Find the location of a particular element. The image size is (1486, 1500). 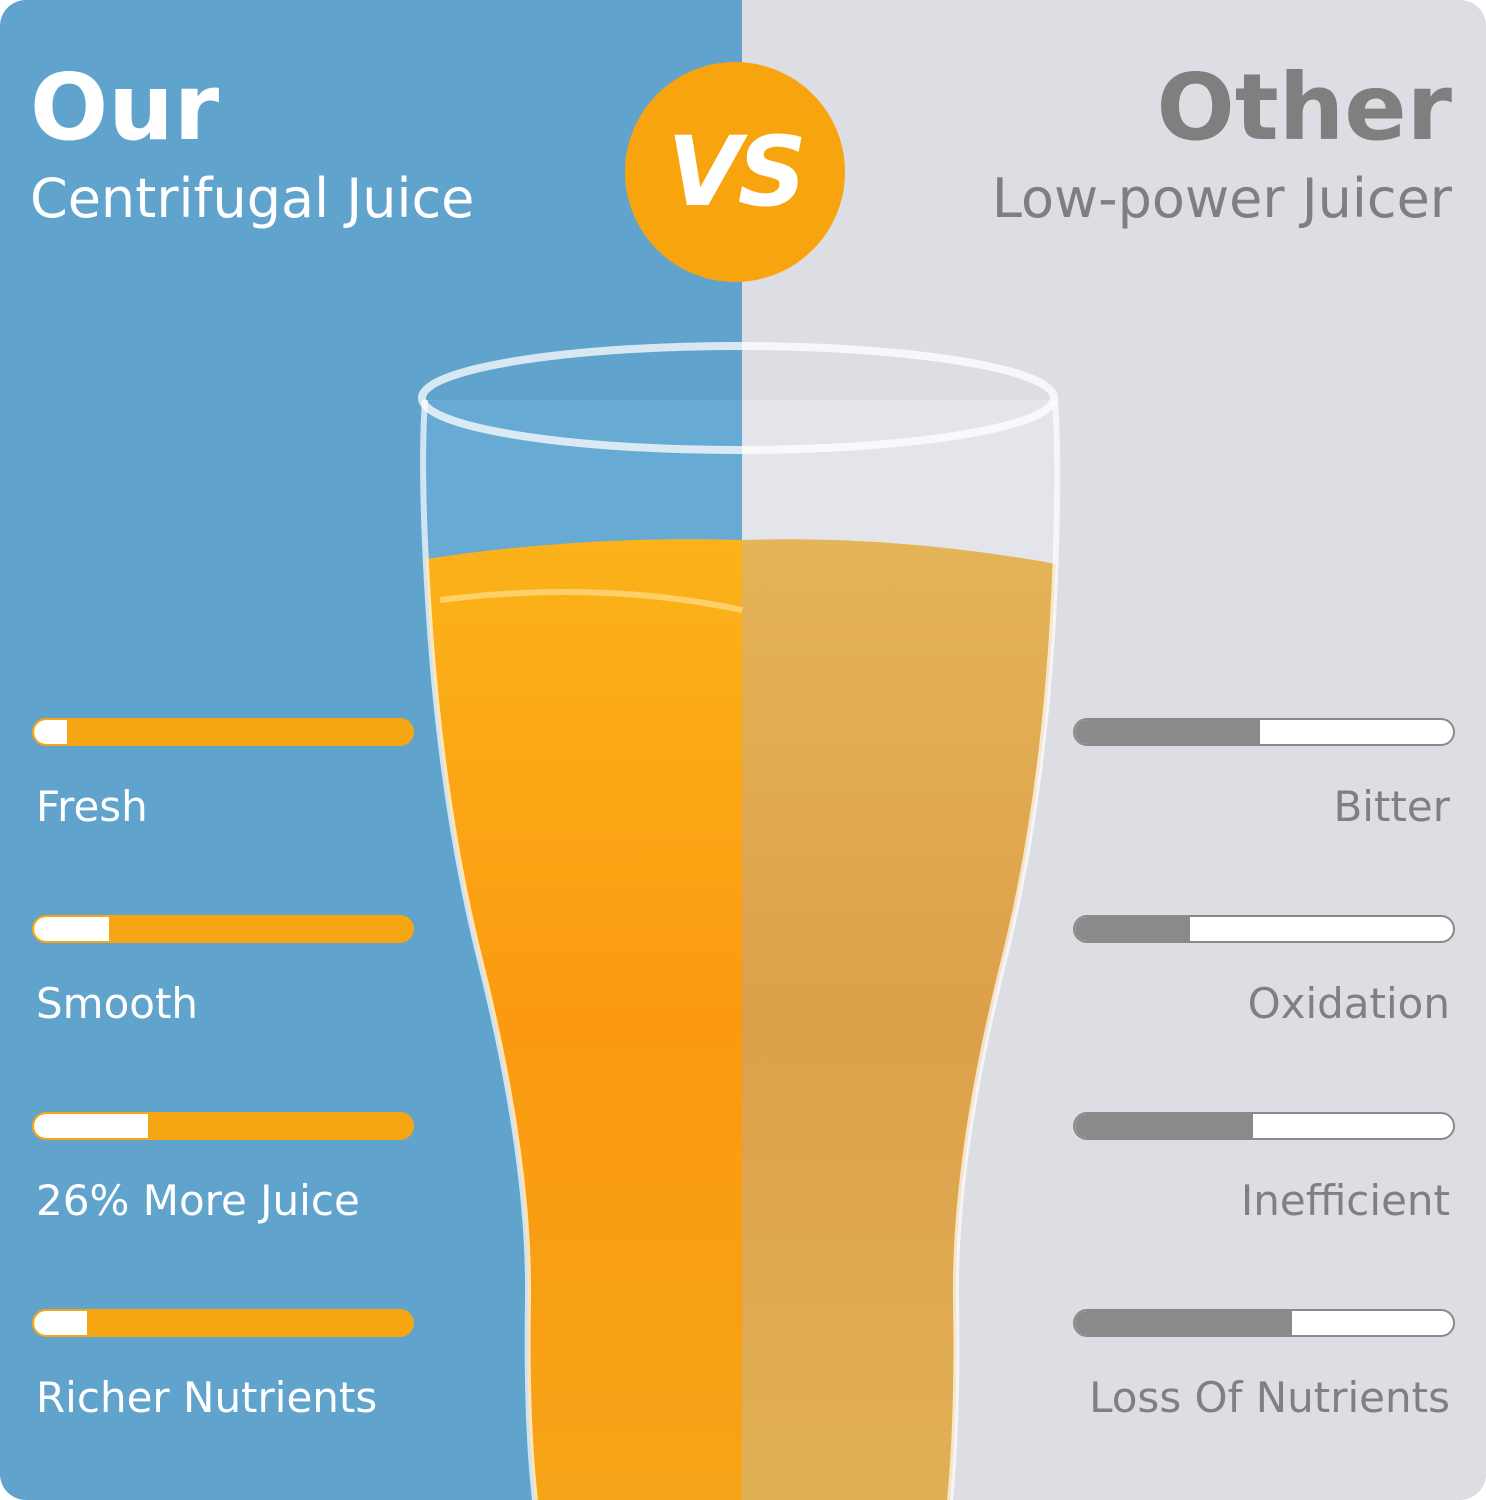

feature-label: Bitter is located at coordinates (1391, 806).